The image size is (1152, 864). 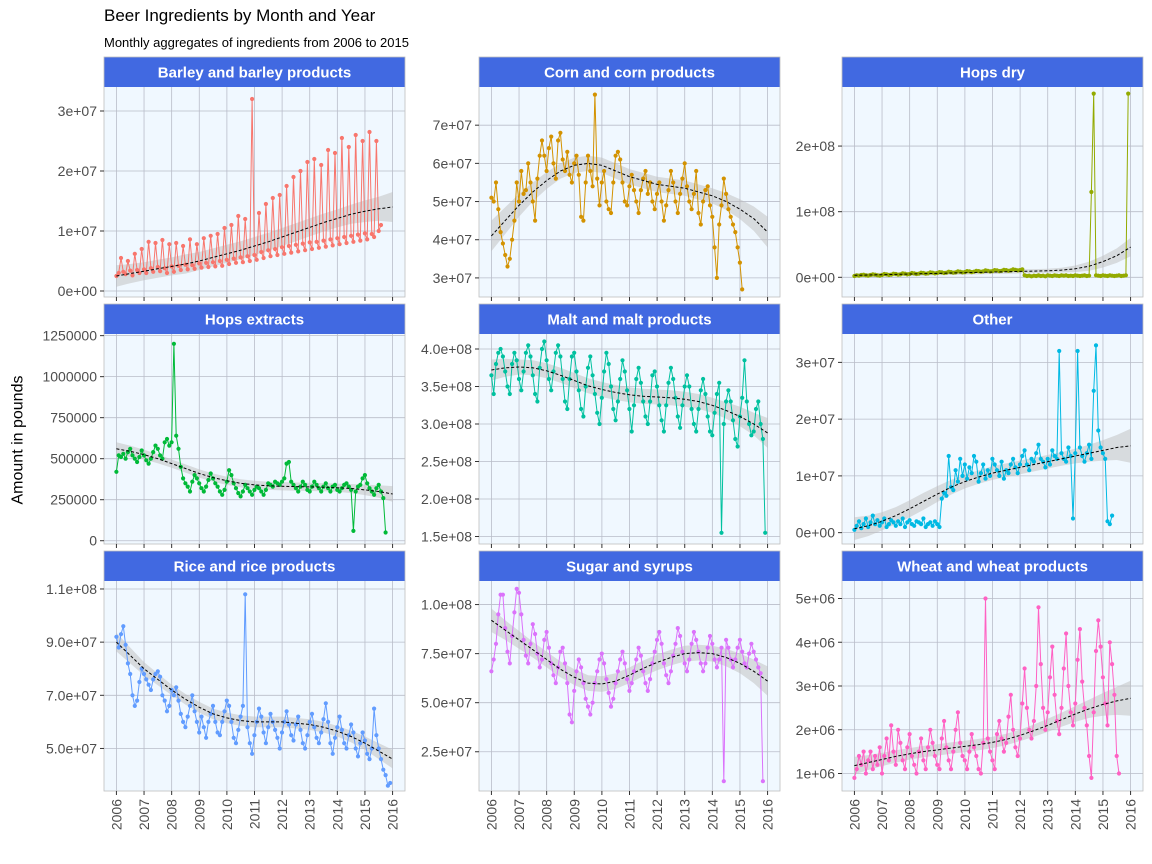 I want to click on facet-strip, so click(x=629, y=319).